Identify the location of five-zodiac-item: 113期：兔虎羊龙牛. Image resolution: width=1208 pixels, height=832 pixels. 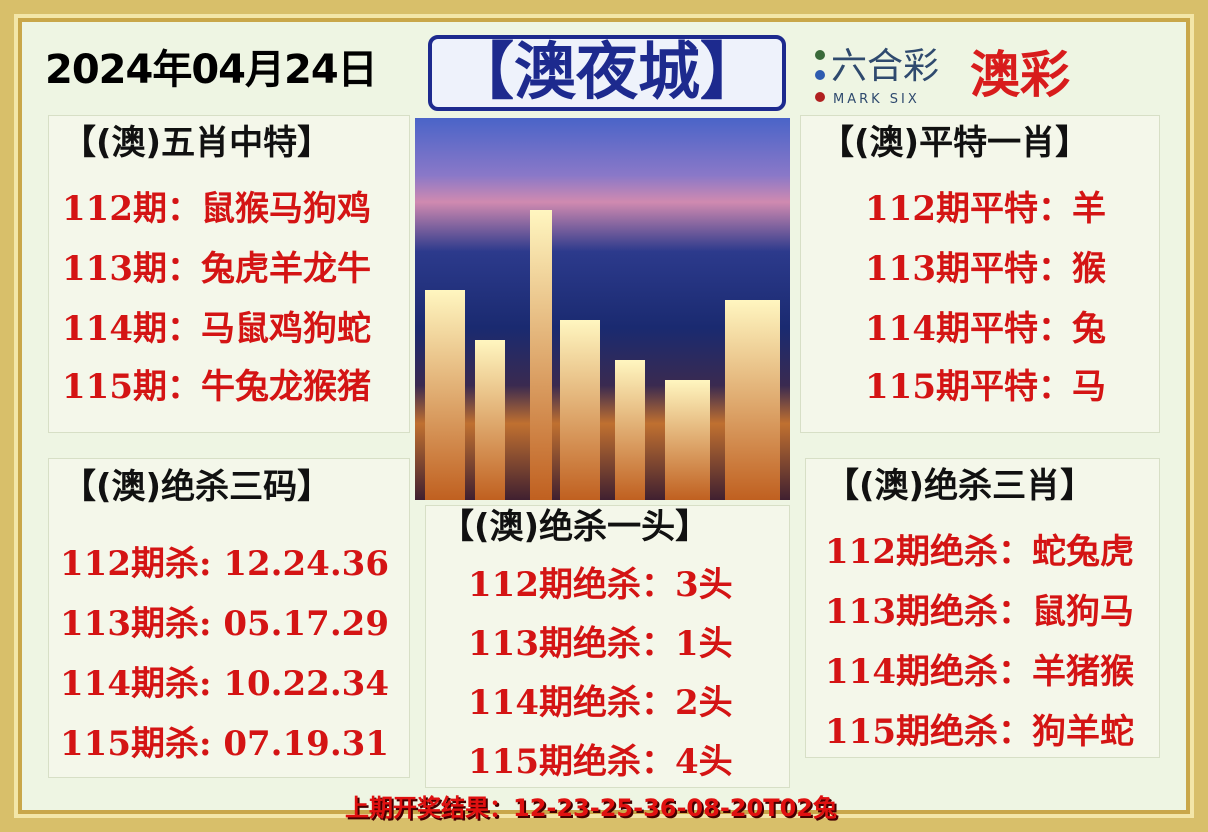
(216, 269).